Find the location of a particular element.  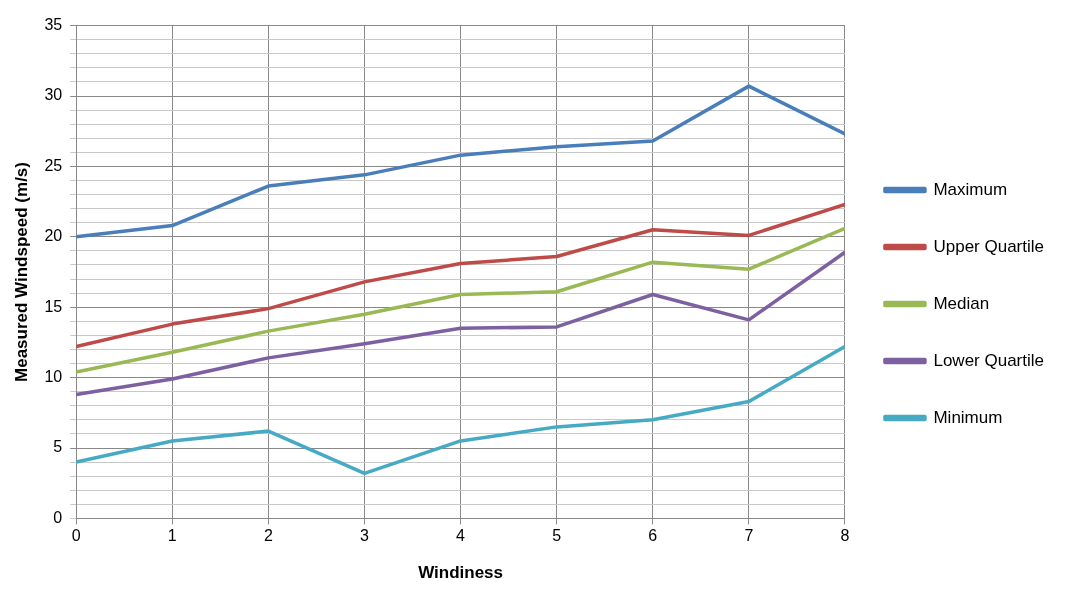

x-tick-label: 5 is located at coordinates (557, 536).